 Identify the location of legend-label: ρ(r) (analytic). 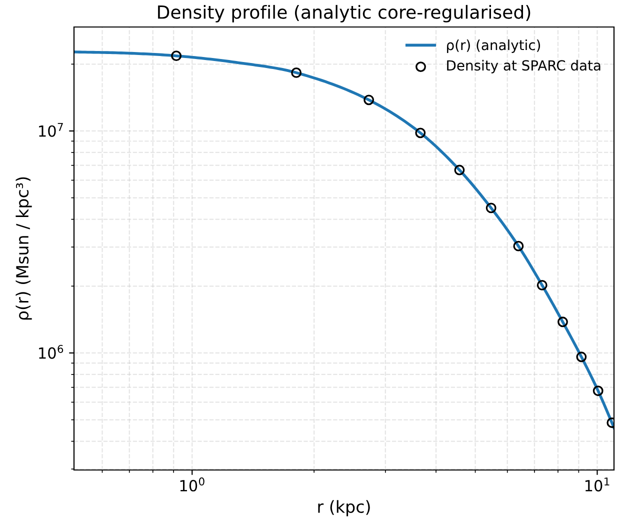
(493, 46).